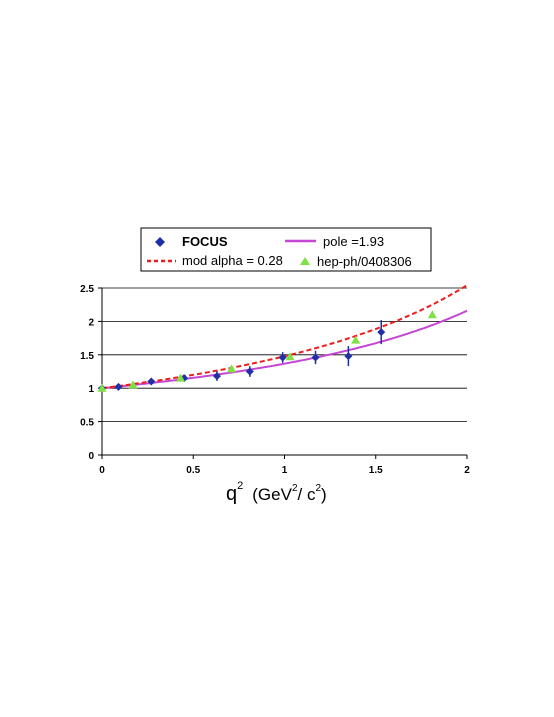 This screenshot has height=717, width=554. I want to click on hepph-points, so click(267, 351).